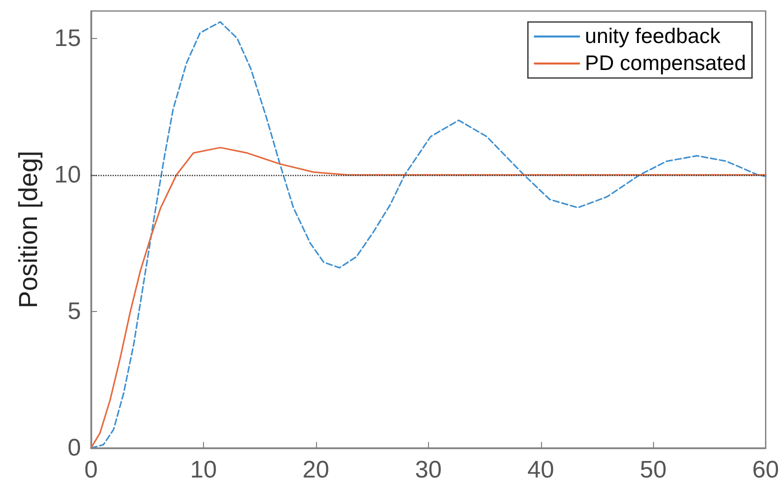  What do you see at coordinates (766, 470) in the screenshot?
I see `x-tick-label: 60` at bounding box center [766, 470].